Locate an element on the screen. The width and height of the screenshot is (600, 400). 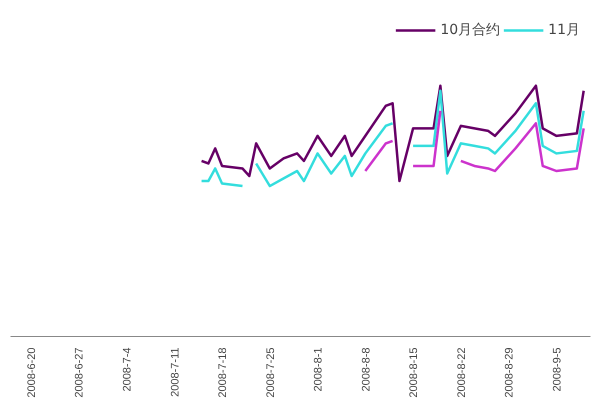
legend-label: 11月 is located at coordinates (564, 30).